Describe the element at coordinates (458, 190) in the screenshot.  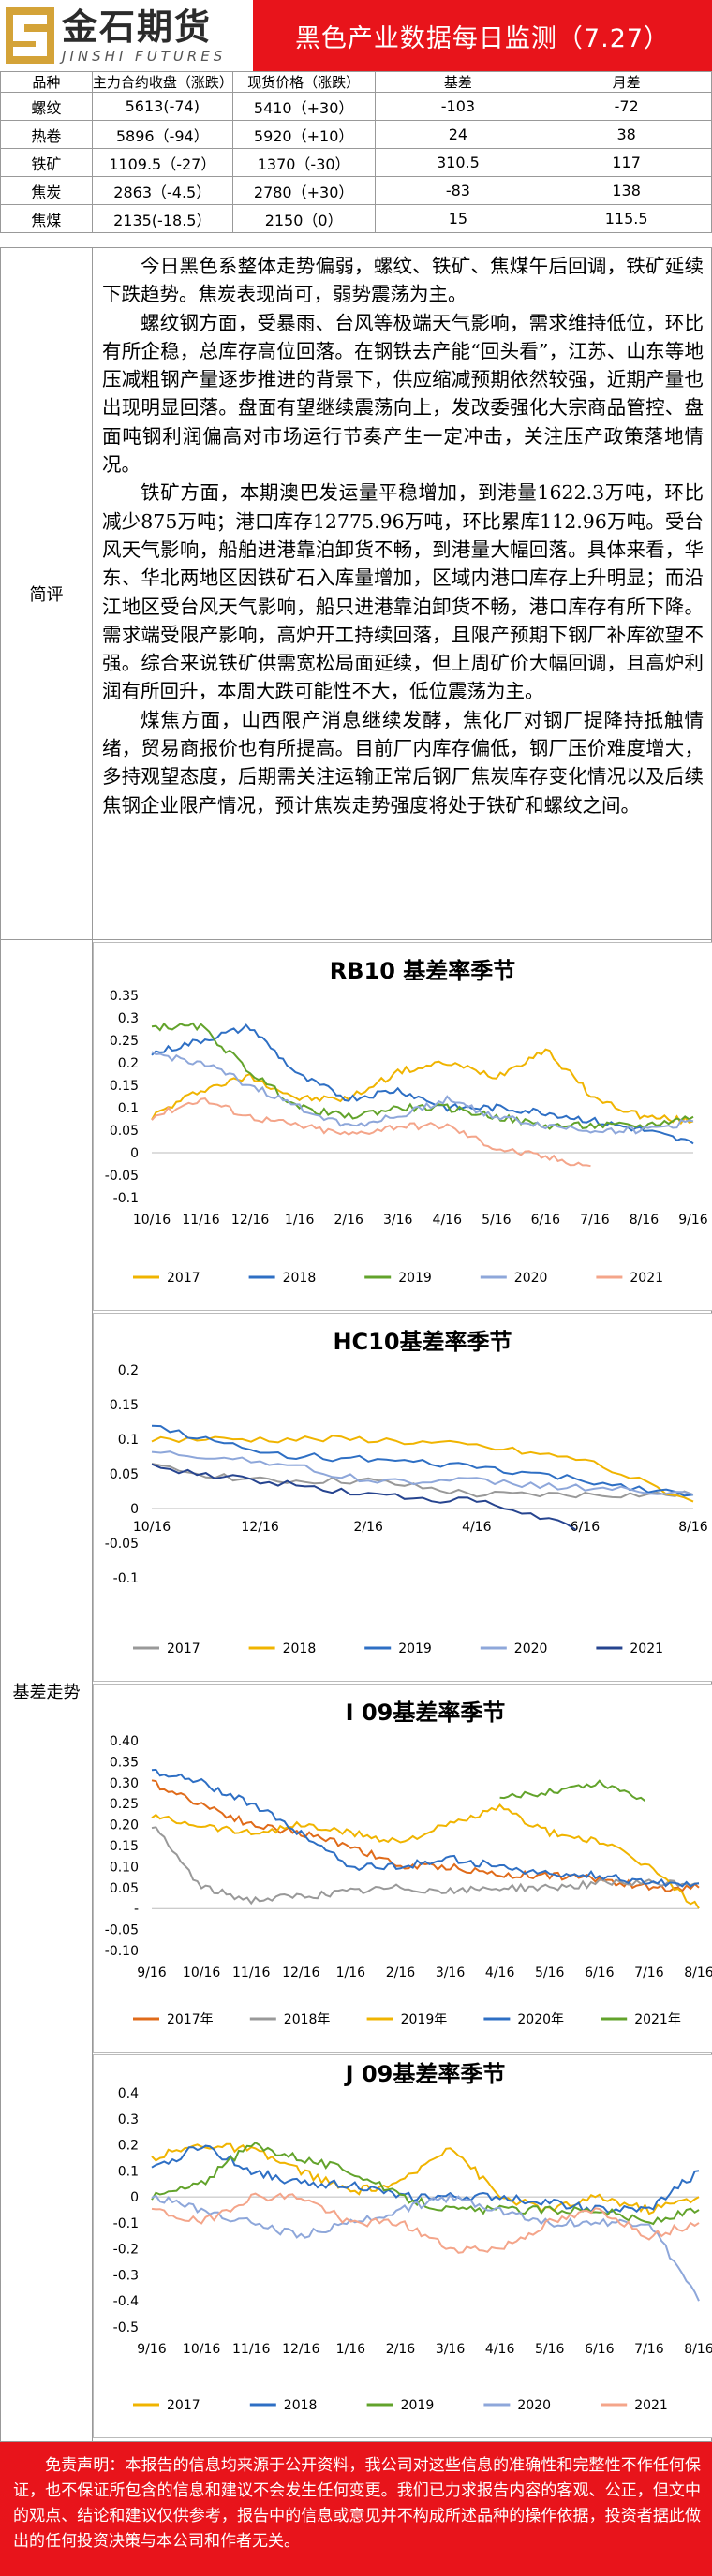
I see `table-cell: -83` at that location.